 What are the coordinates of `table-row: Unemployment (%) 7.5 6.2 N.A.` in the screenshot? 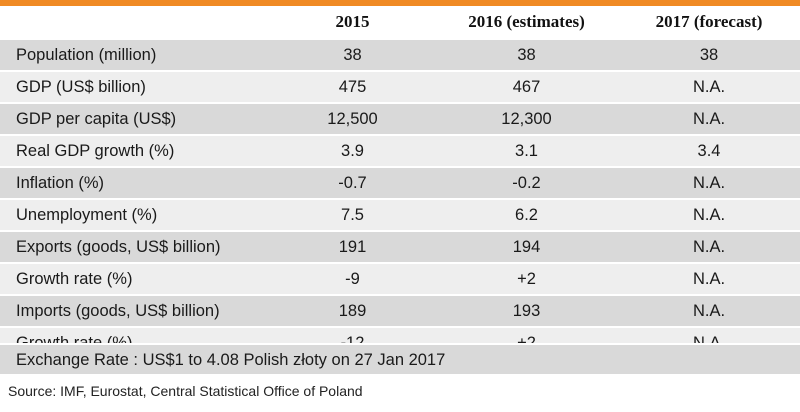 It's located at (400, 214).